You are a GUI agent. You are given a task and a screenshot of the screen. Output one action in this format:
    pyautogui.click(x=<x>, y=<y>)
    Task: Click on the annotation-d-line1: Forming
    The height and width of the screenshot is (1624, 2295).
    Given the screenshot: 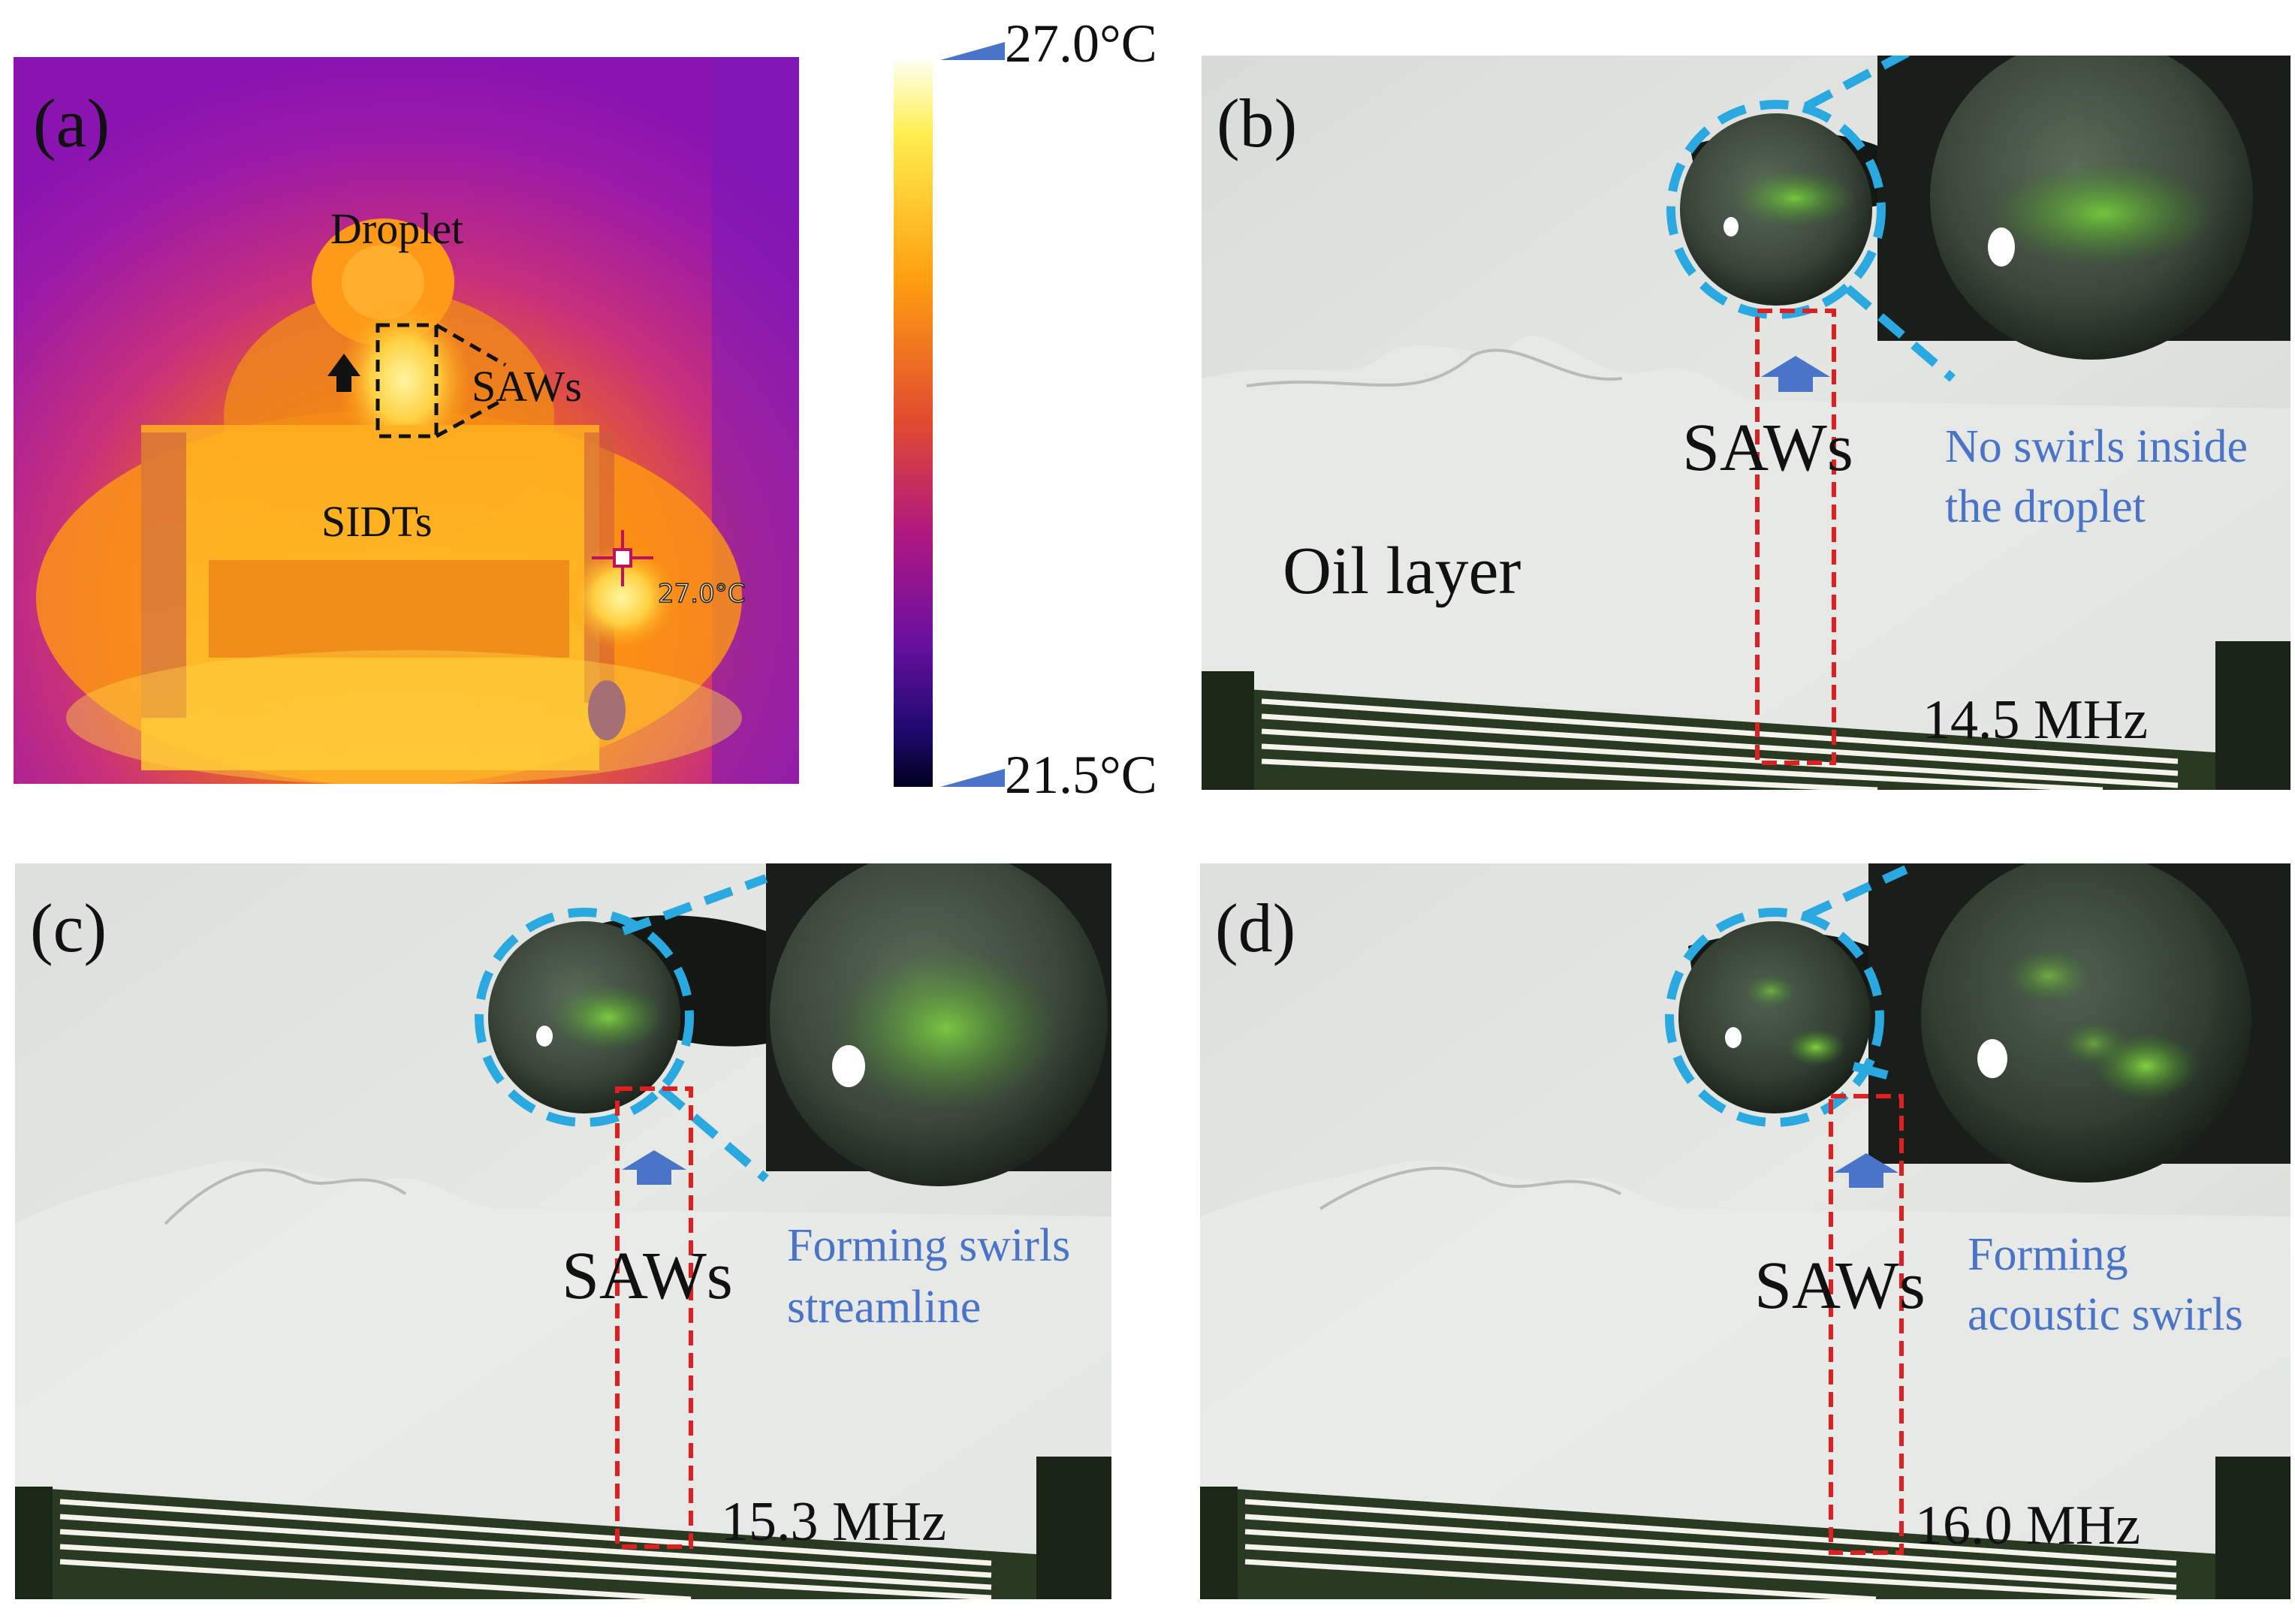 What is the action you would take?
    pyautogui.click(x=2048, y=1254)
    